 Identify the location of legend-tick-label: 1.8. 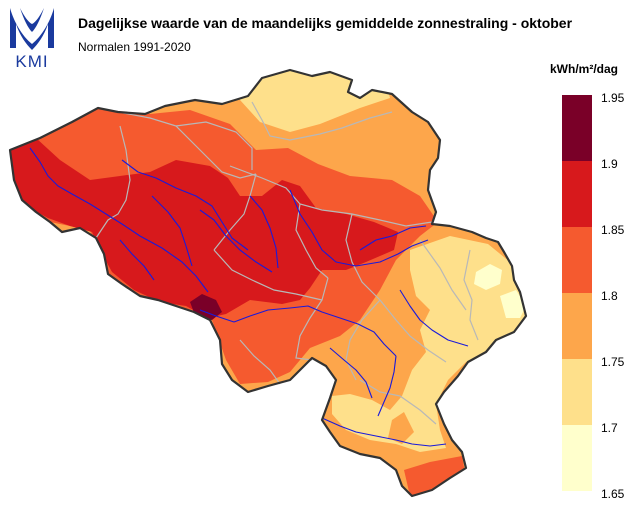
(609, 296).